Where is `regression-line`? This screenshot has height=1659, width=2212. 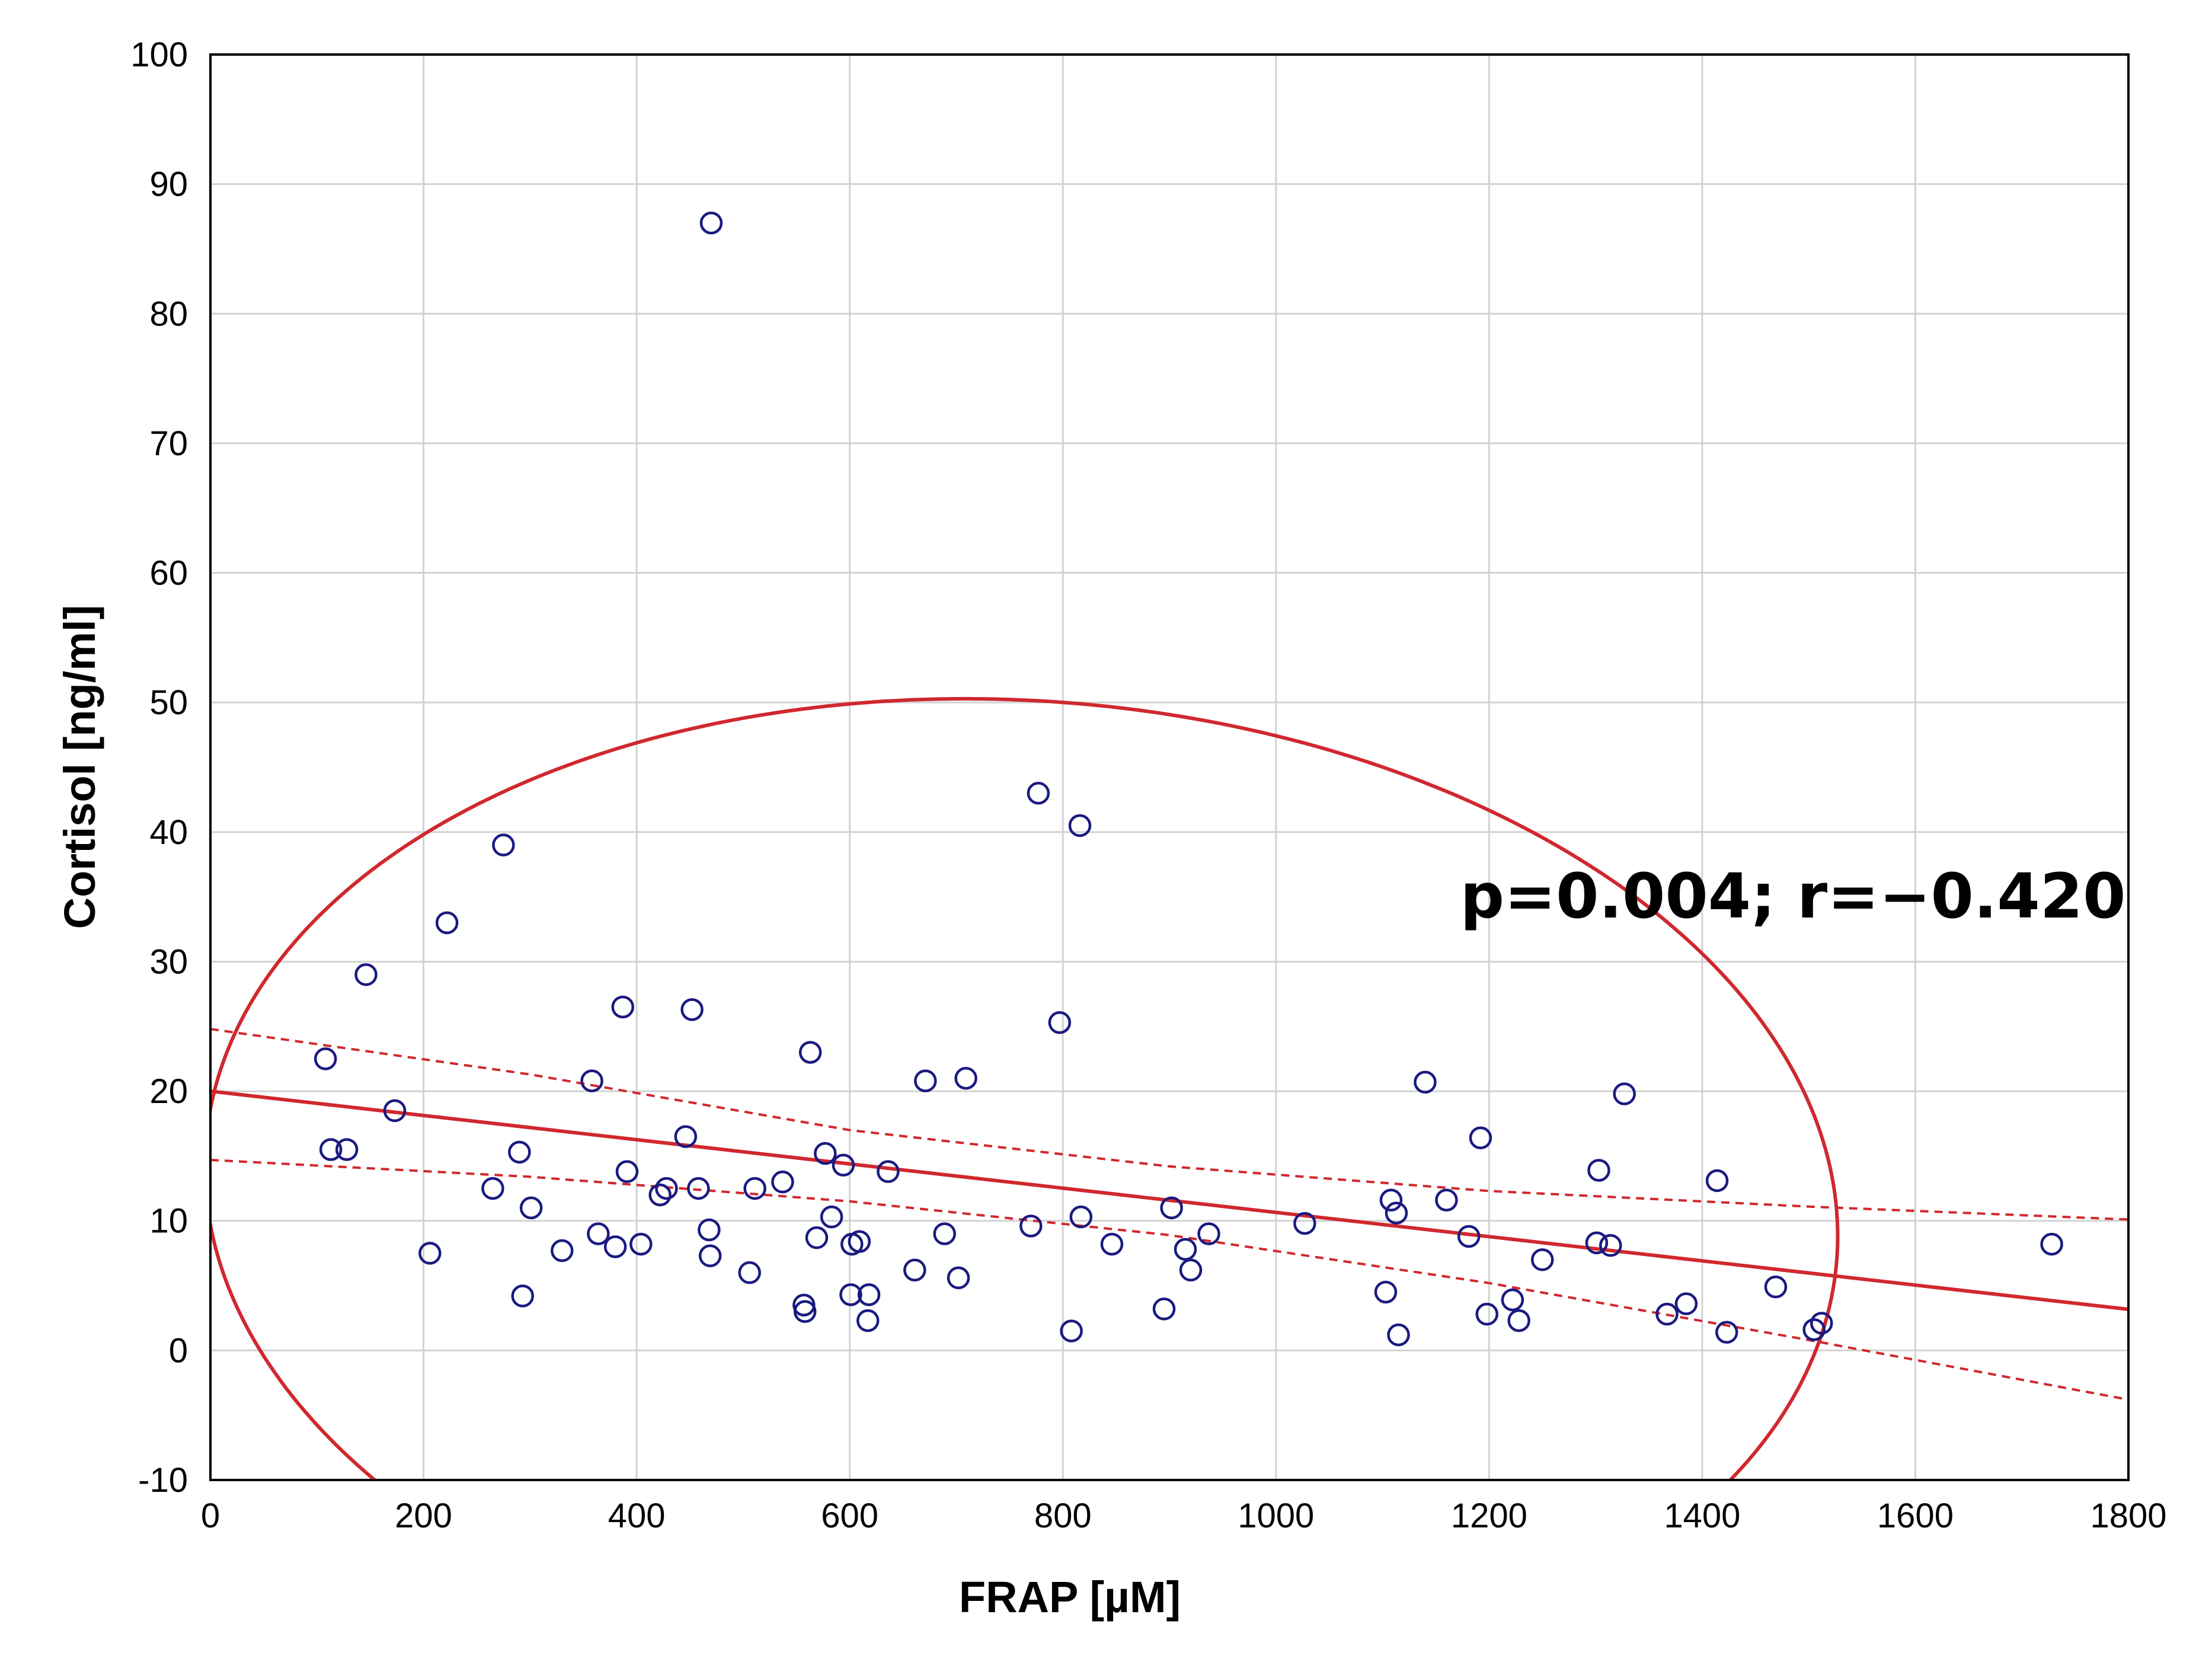 regression-line is located at coordinates (1169, 1200).